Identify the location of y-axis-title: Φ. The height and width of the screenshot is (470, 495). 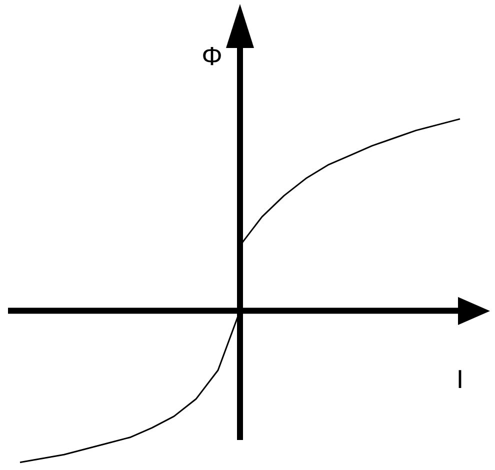
(212, 56).